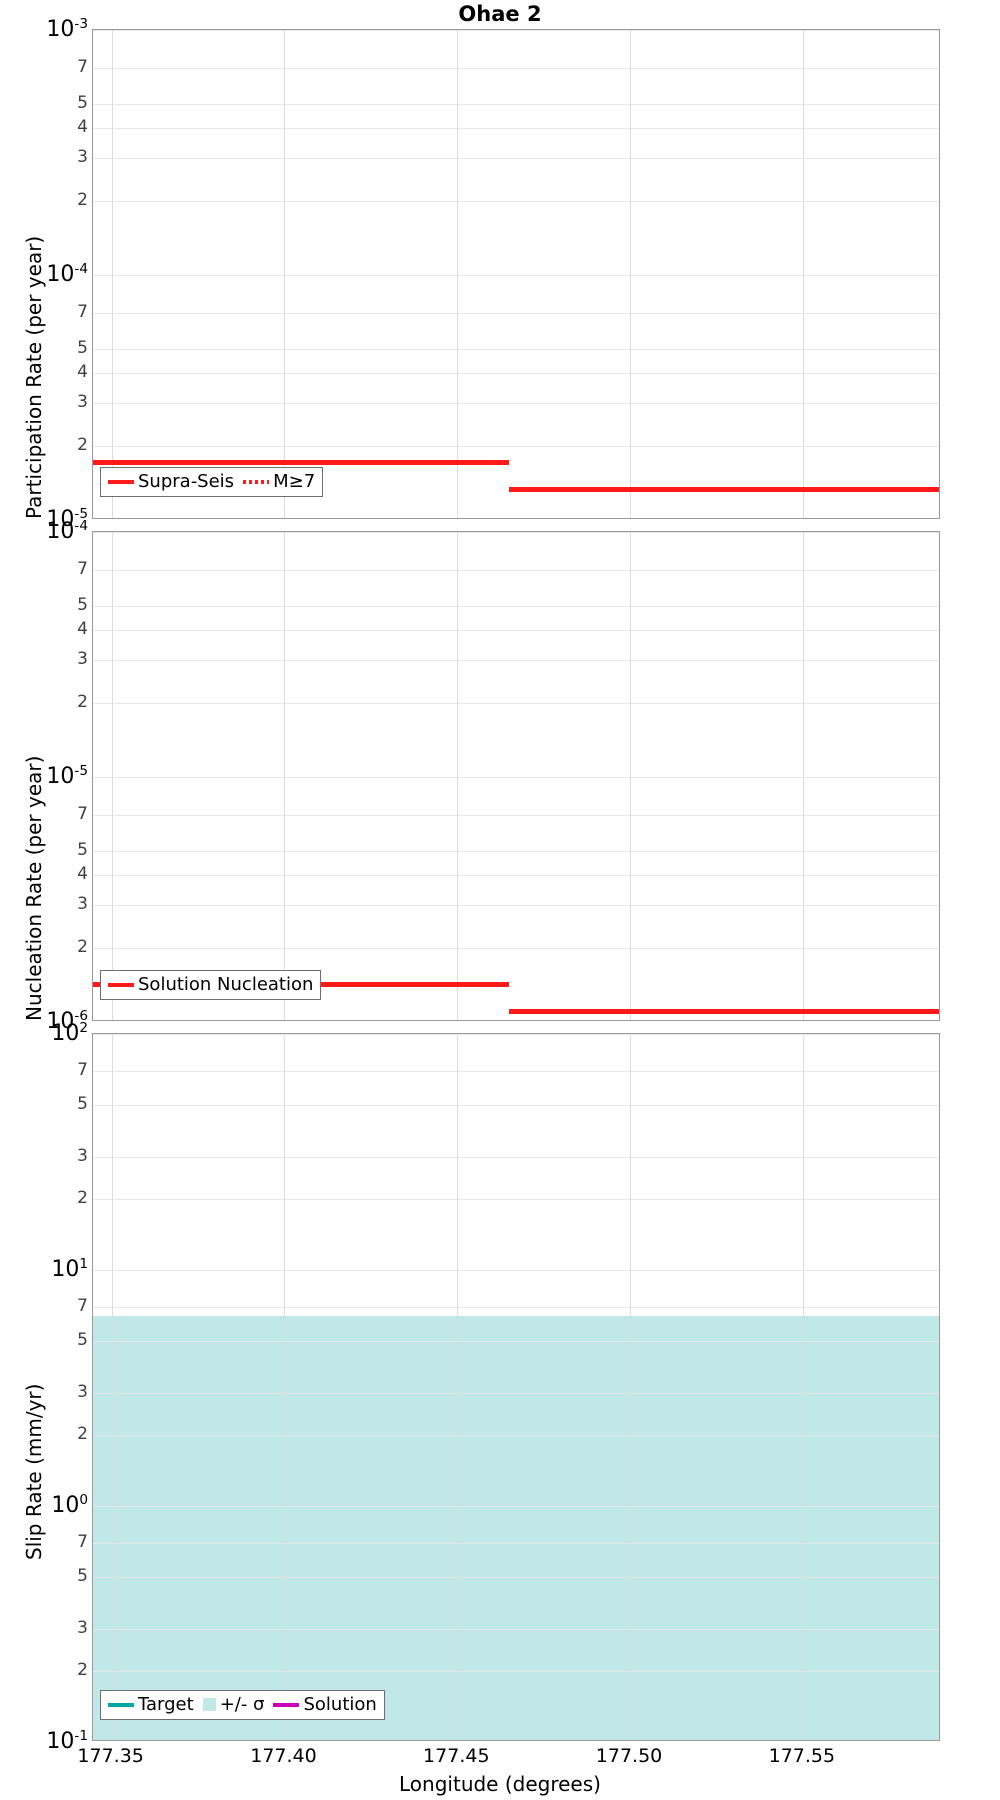  I want to click on y-tick-label: 10², so click(69, 1033).